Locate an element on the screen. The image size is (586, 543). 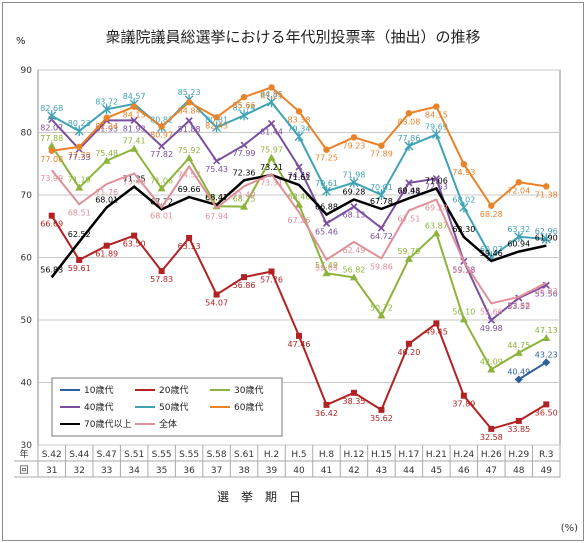
data-label: 59.86 is located at coordinates (381, 266).